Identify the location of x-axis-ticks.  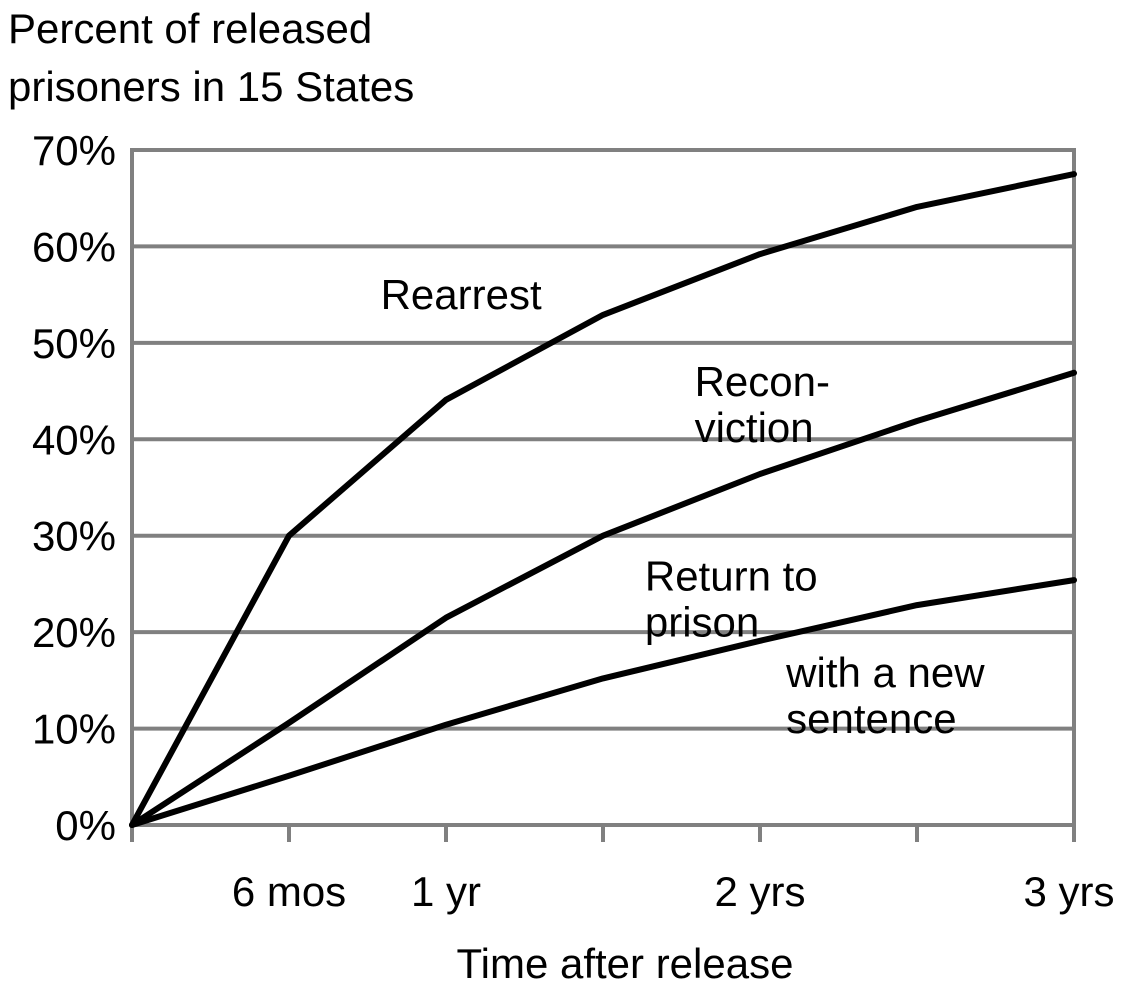
(603, 833).